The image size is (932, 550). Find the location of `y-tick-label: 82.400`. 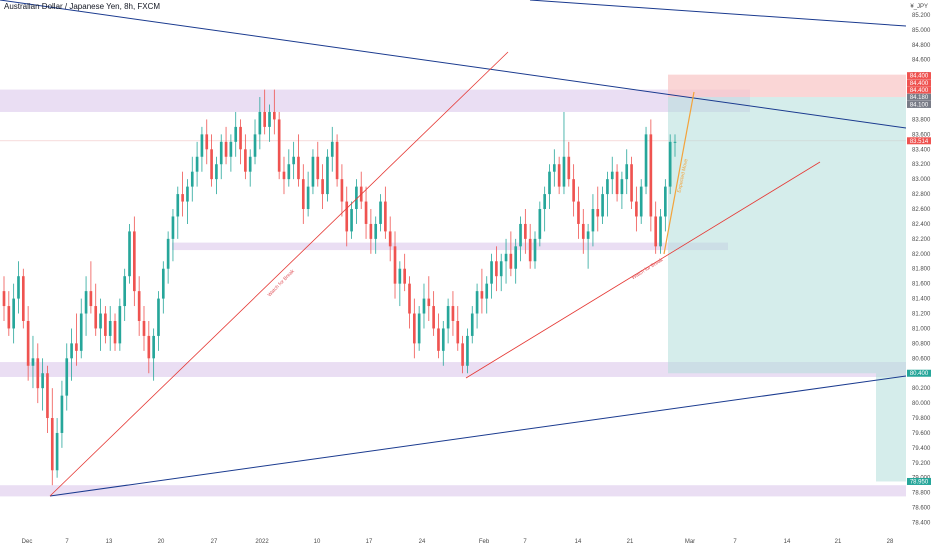

y-tick-label: 82.400 is located at coordinates (921, 225).